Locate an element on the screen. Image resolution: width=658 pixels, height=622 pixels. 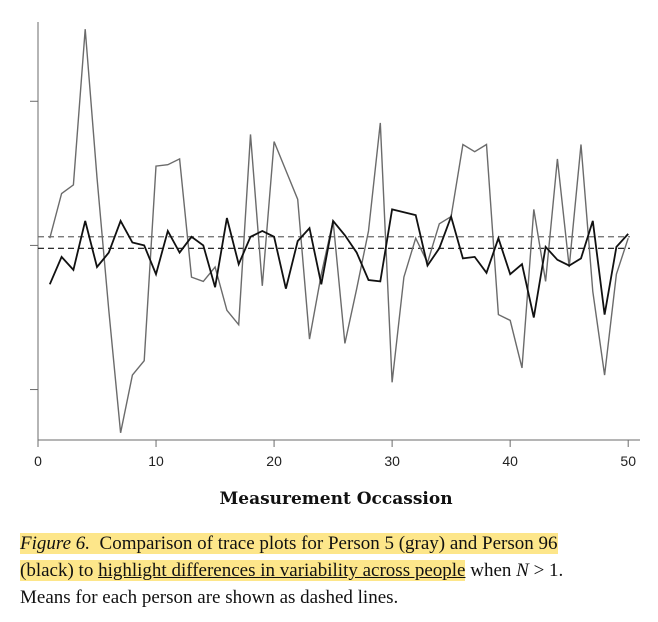
x-tick-label: 20 is located at coordinates (274, 461).